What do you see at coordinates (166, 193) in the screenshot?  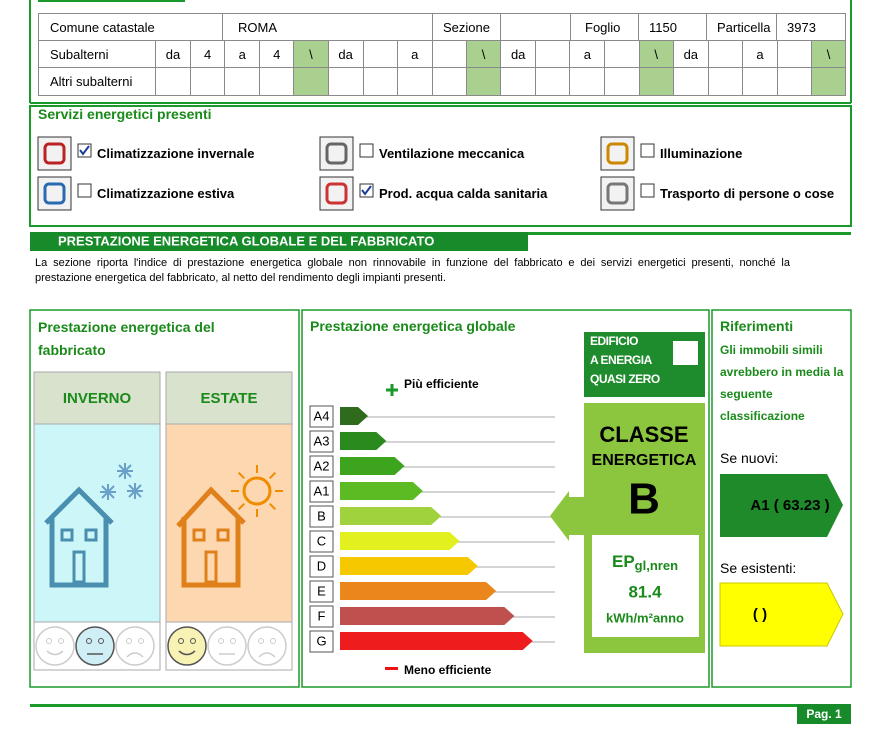 I see `service-label: Climatizzazione estiva` at bounding box center [166, 193].